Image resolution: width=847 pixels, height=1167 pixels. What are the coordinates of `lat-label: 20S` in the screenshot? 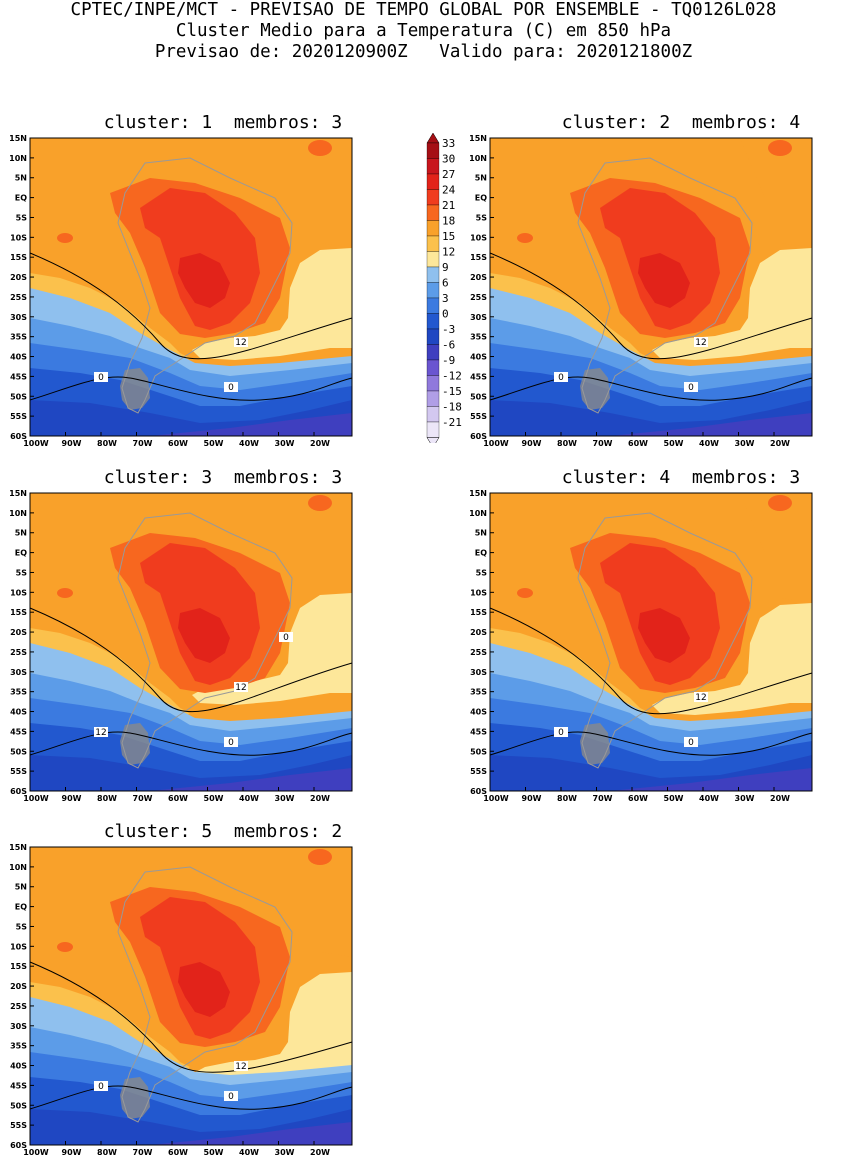 It's located at (478, 632).